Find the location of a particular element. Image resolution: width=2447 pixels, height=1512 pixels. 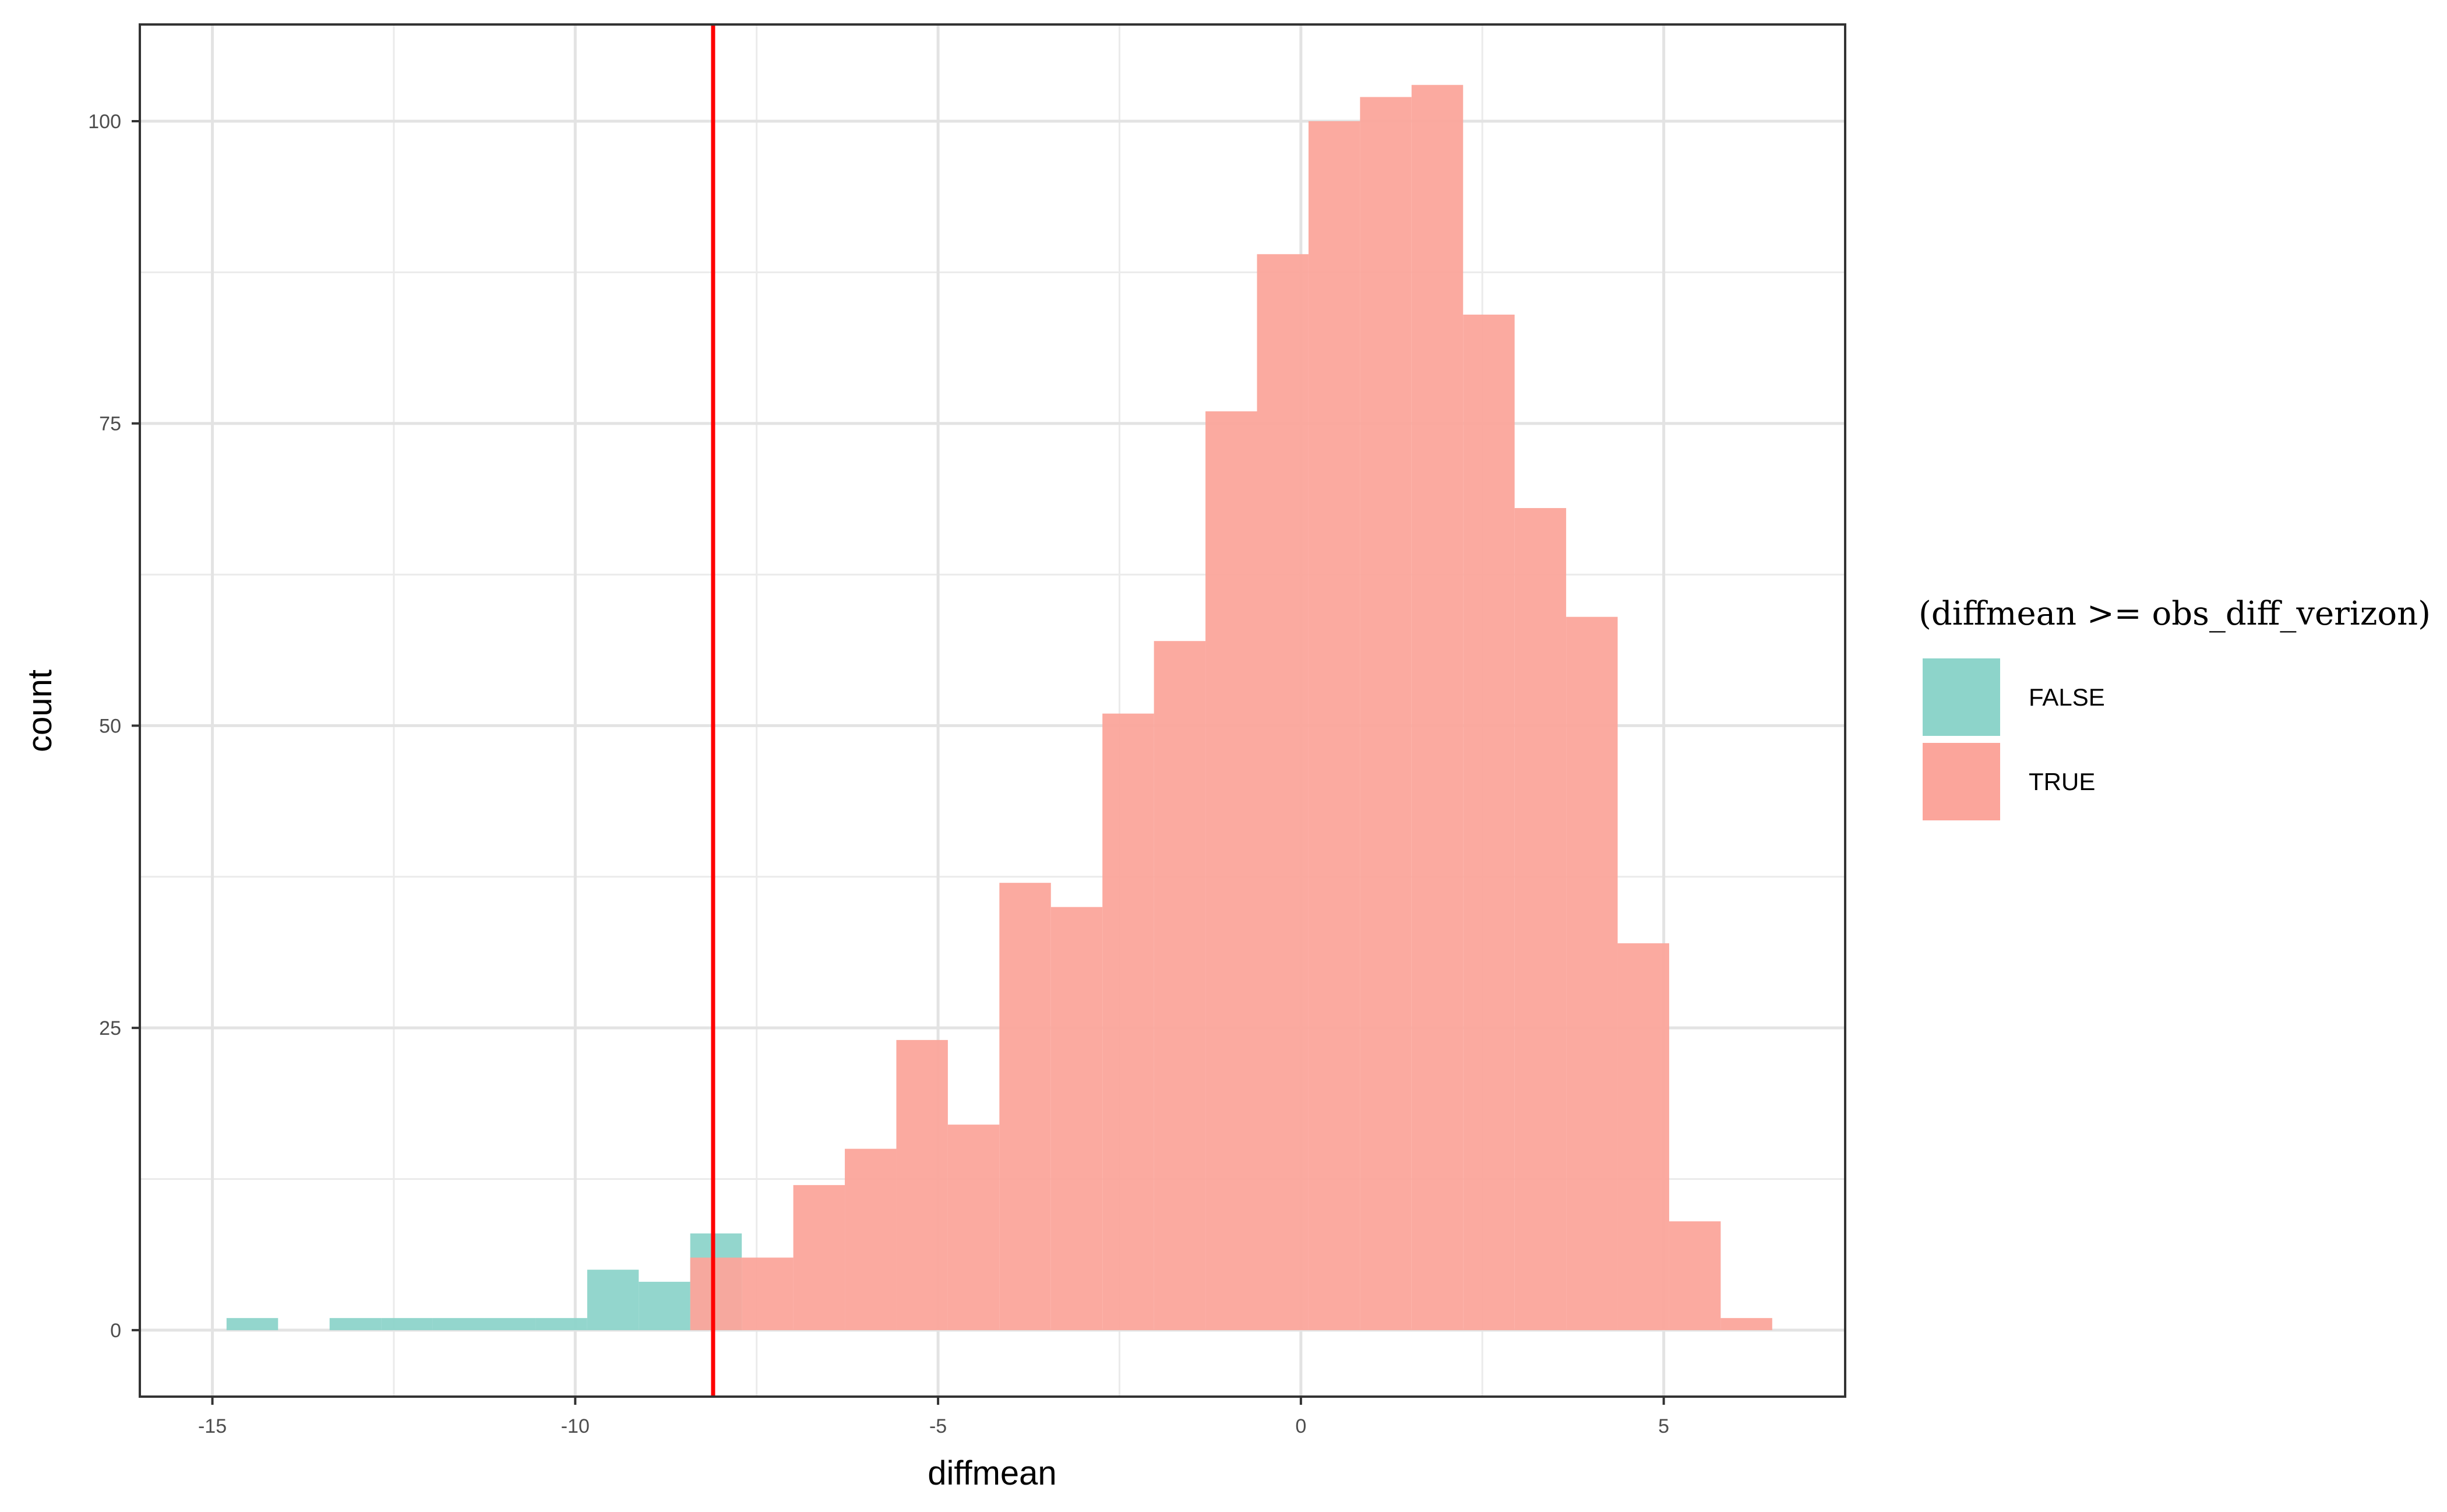

legend-key-false is located at coordinates (1961, 697).